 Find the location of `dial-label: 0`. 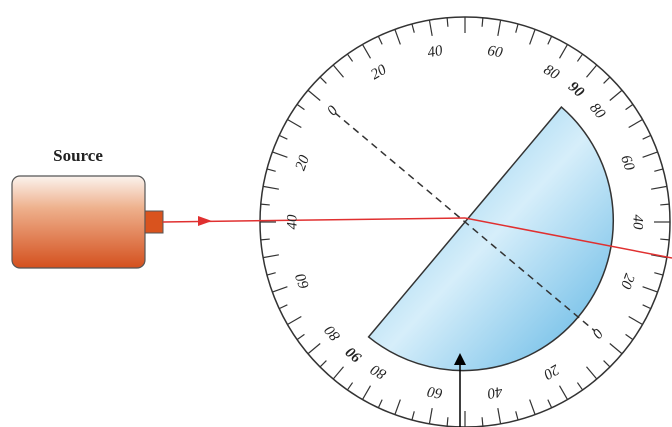

dial-label: 0 is located at coordinates (596, 333).